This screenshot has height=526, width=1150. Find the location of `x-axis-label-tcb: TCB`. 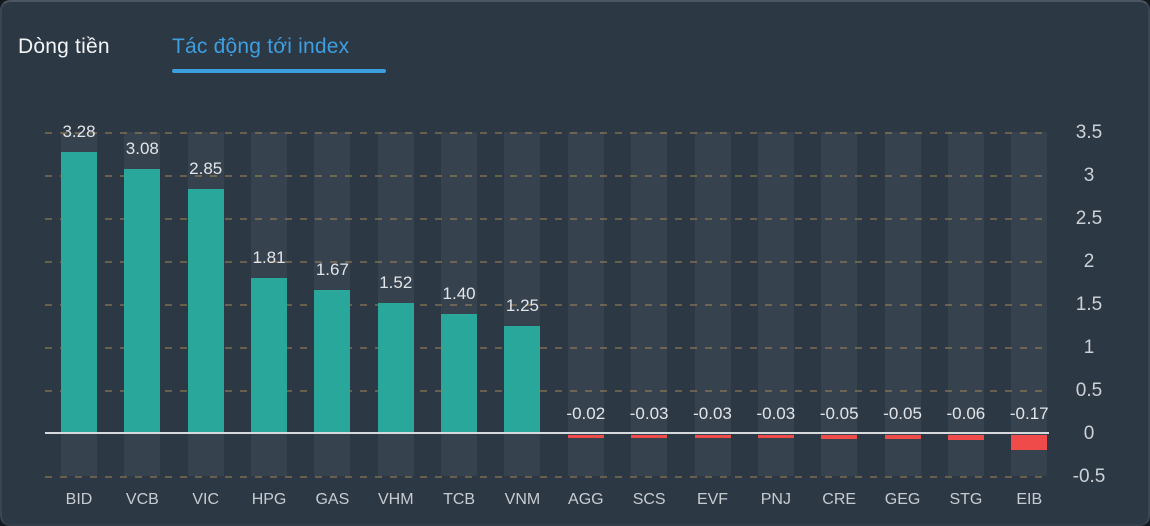

x-axis-label-tcb: TCB is located at coordinates (459, 499).